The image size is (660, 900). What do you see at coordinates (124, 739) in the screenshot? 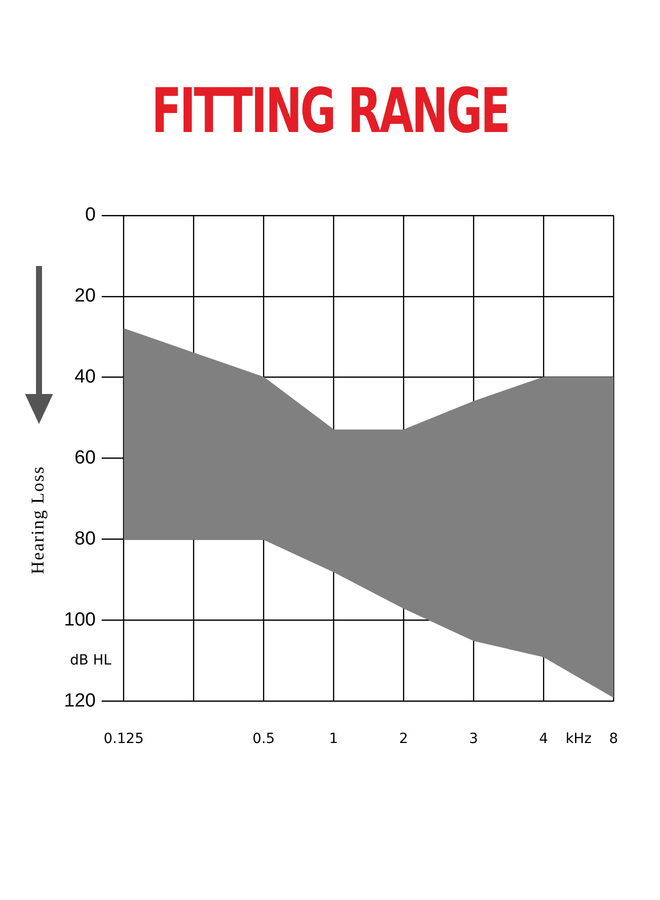
I see `x-tick-label: 0.125` at bounding box center [124, 739].